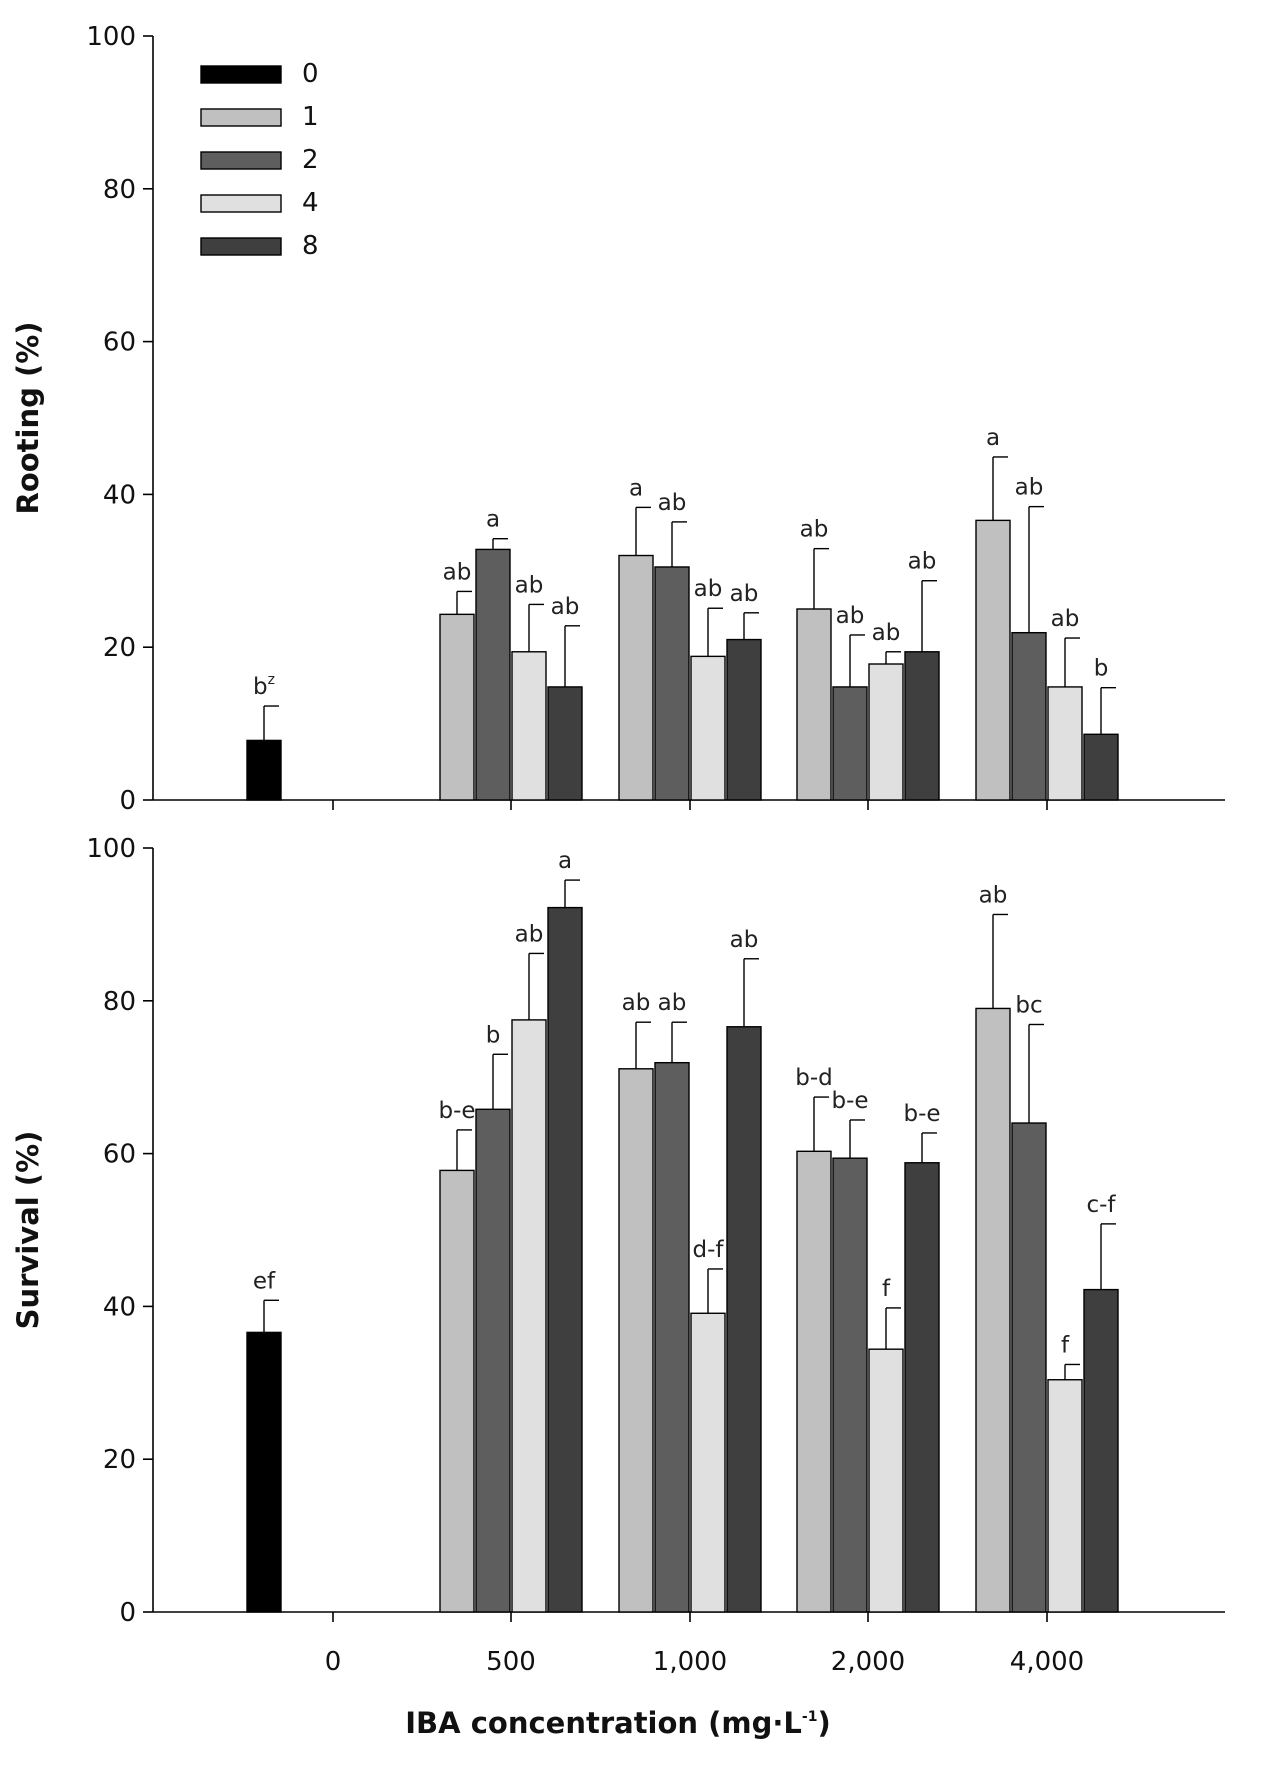  What do you see at coordinates (333, 1662) in the screenshot?
I see `x-tick-label: 0` at bounding box center [333, 1662].